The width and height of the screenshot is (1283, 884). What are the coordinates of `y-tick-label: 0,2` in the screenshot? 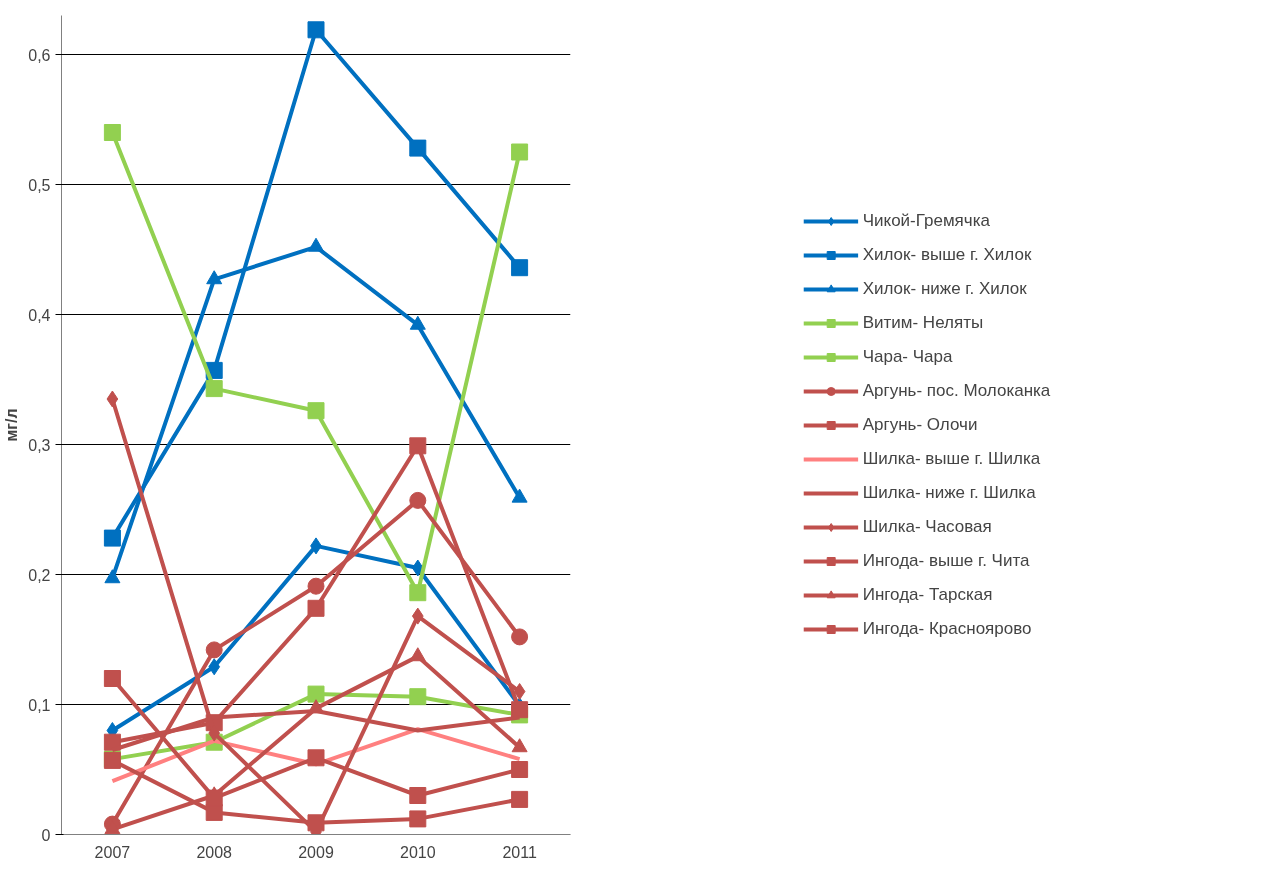 It's located at (39, 575).